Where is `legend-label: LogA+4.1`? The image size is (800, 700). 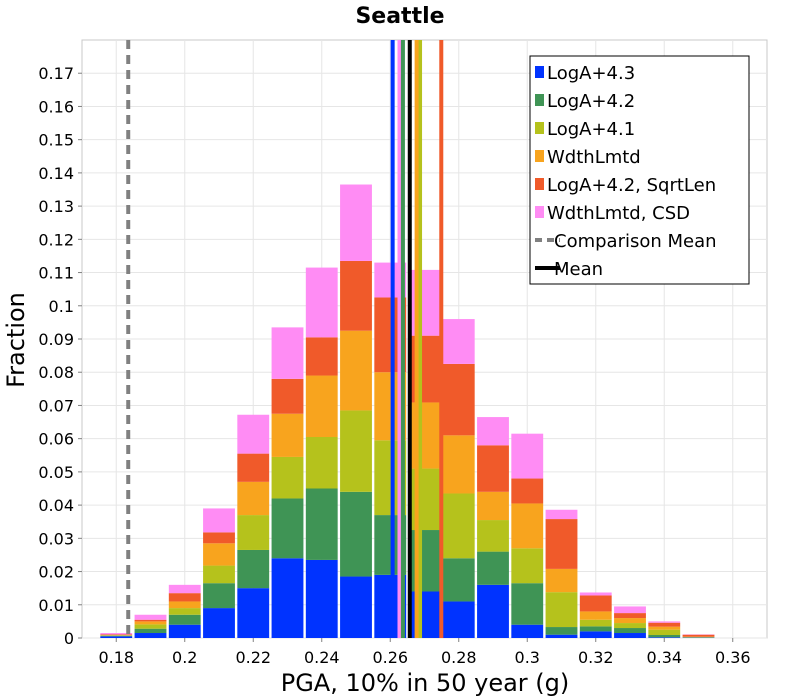
legend-label: LogA+4.1 is located at coordinates (591, 129).